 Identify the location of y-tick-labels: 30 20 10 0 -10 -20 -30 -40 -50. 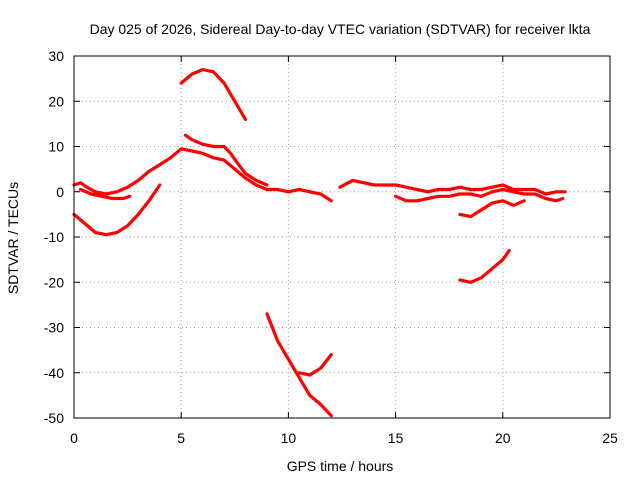
(54, 237).